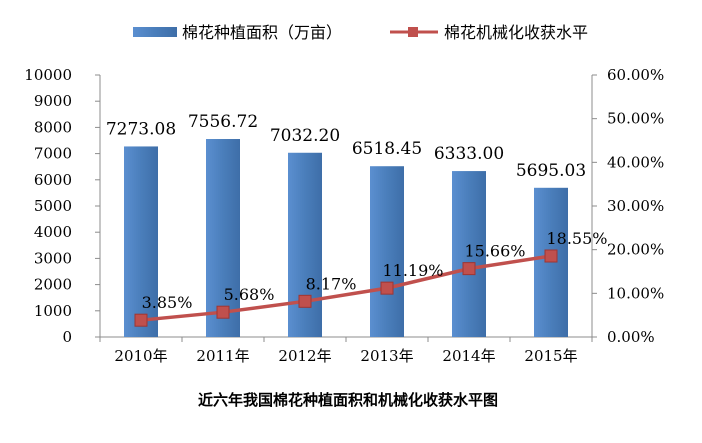 The image size is (702, 443). Describe the element at coordinates (223, 238) in the screenshot. I see `bar-2011年` at that location.